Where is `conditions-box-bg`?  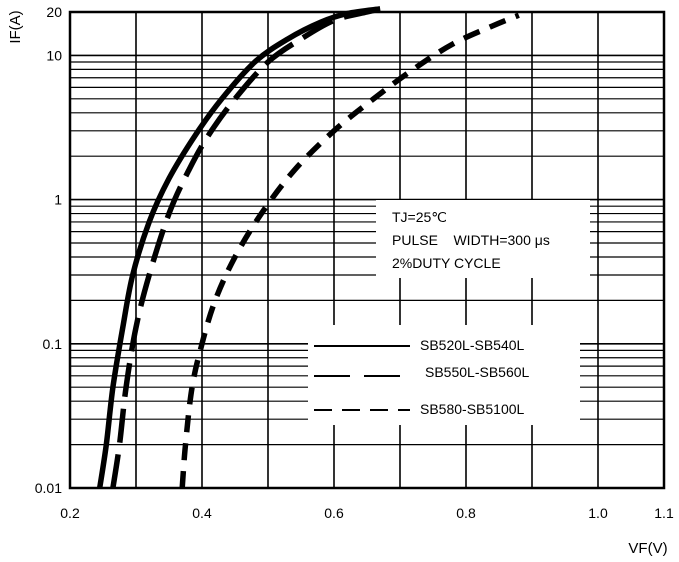 conditions-box-bg is located at coordinates (483, 239).